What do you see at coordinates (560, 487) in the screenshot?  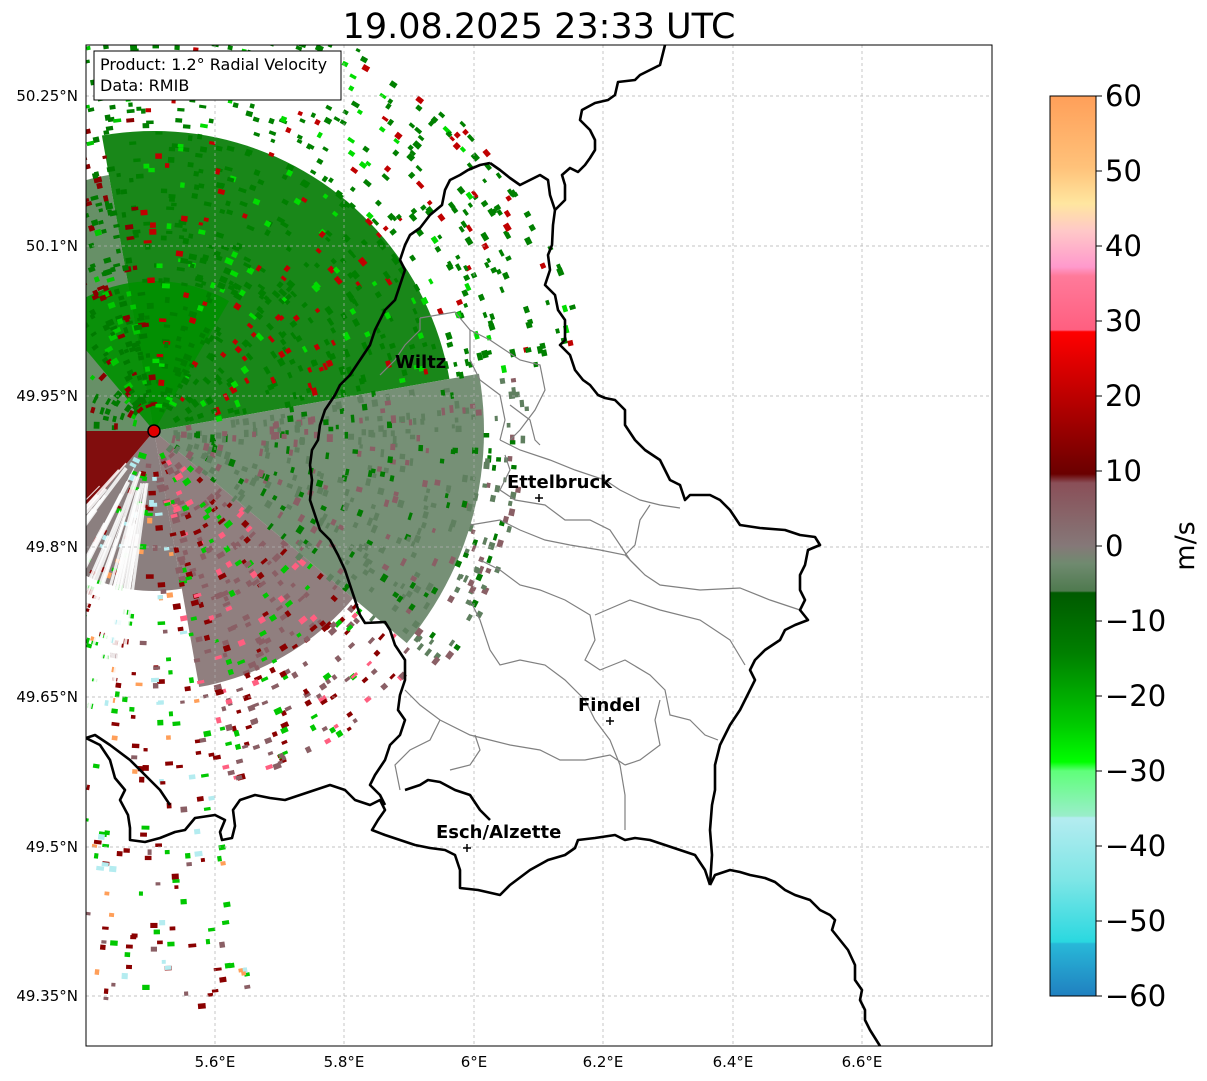 I see `city-ettelbruck: Ettelbruck` at bounding box center [560, 487].